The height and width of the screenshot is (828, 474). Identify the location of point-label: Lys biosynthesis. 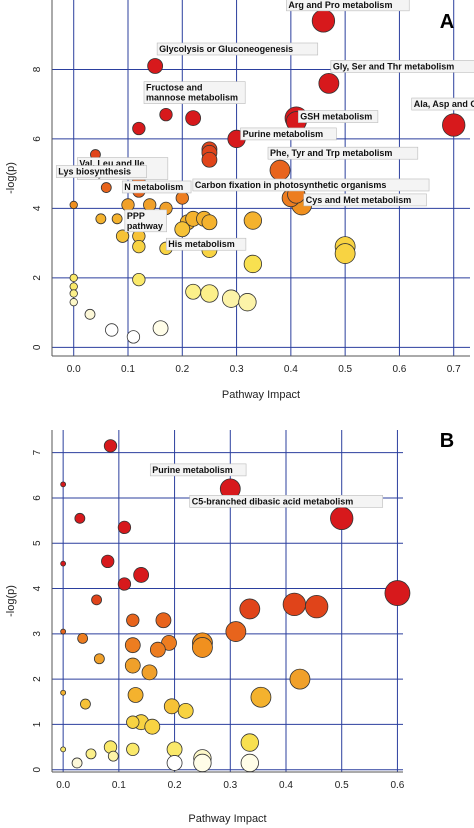
(101, 171).